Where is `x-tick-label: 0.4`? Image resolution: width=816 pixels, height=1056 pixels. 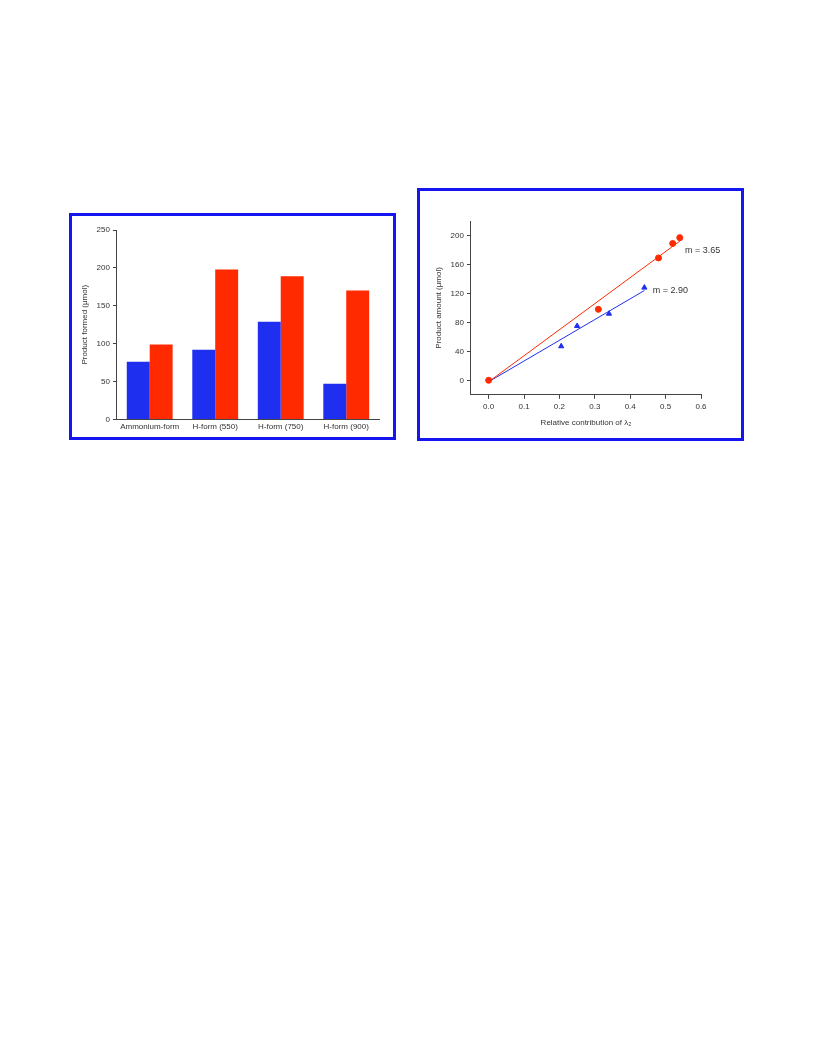
x-tick-label: 0.4 is located at coordinates (630, 406).